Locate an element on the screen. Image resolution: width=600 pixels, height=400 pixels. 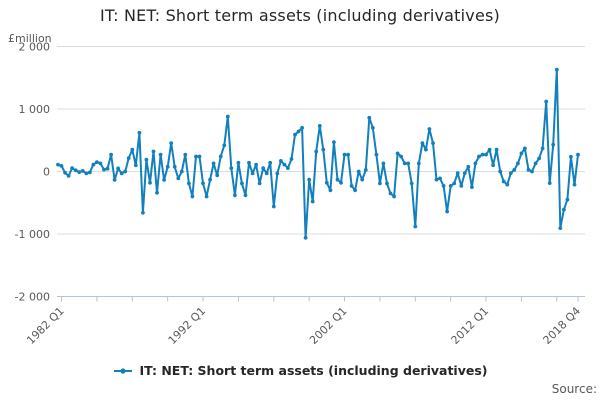
x-tick-label: 2018 Q4 is located at coordinates (562, 325).